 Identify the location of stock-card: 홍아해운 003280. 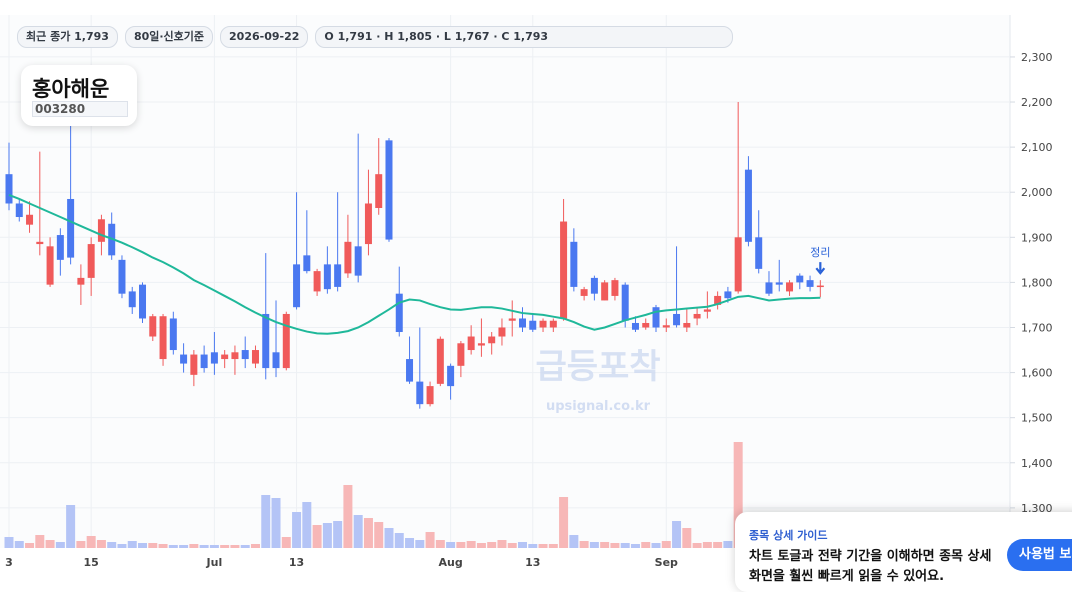
(79, 95).